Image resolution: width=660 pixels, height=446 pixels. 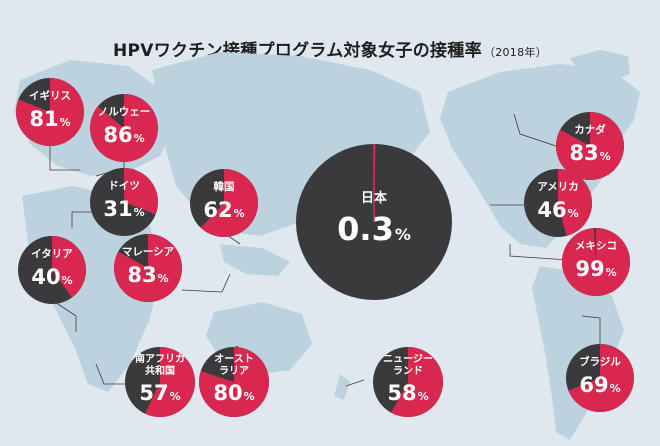 I want to click on leader-line-new-zealand, so click(x=355, y=383).